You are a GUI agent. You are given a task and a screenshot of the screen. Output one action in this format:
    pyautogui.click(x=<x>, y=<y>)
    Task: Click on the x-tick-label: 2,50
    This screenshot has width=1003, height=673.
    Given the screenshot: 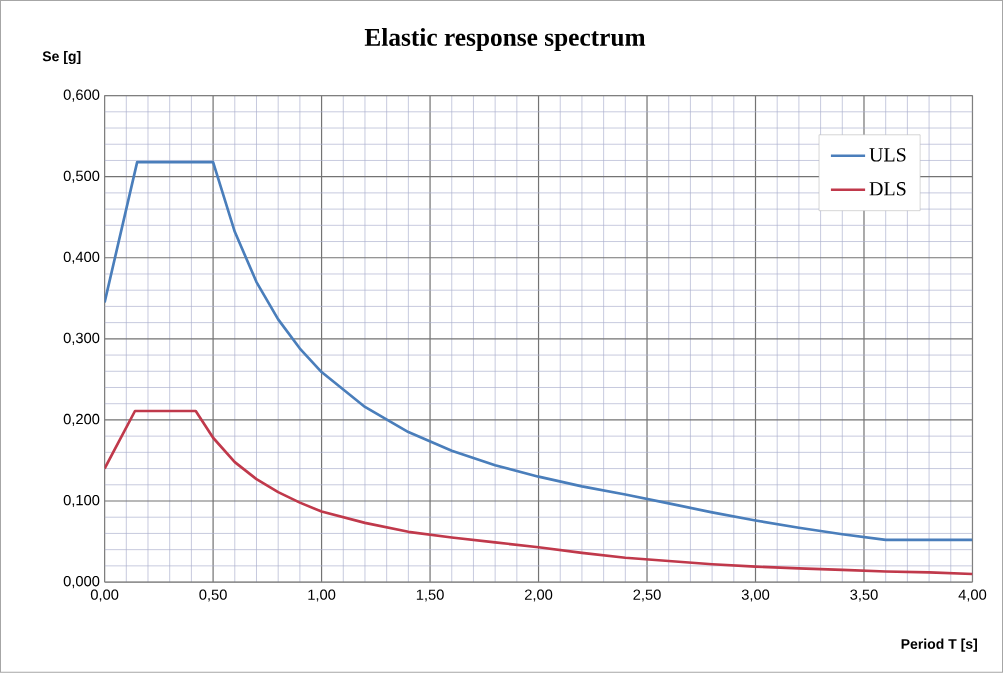 What is the action you would take?
    pyautogui.click(x=647, y=595)
    